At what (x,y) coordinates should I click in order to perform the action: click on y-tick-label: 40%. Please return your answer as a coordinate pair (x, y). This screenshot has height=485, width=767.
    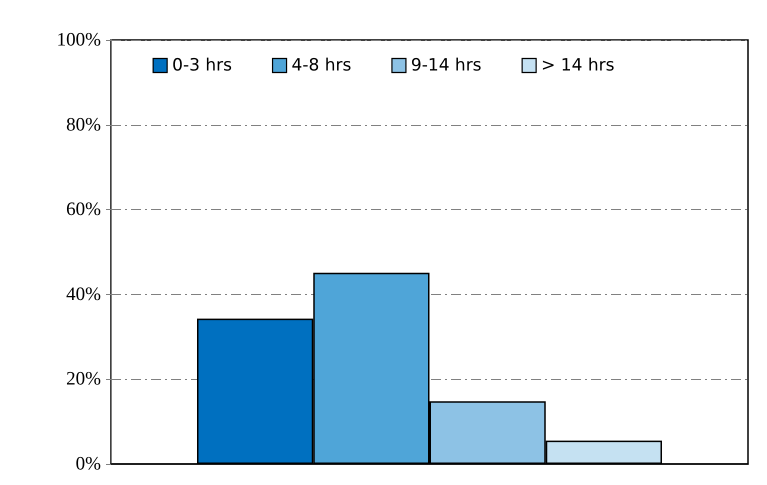
    Looking at the image, I should click on (84, 294).